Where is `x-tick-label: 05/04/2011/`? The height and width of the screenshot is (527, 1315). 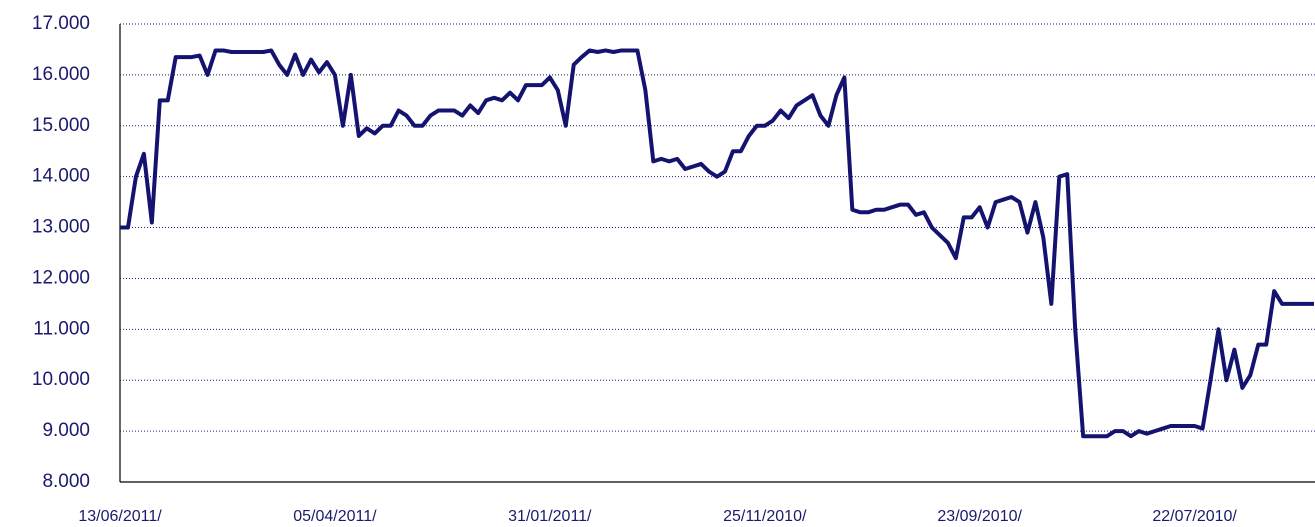
x-tick-label: 05/04/2011/ is located at coordinates (335, 516).